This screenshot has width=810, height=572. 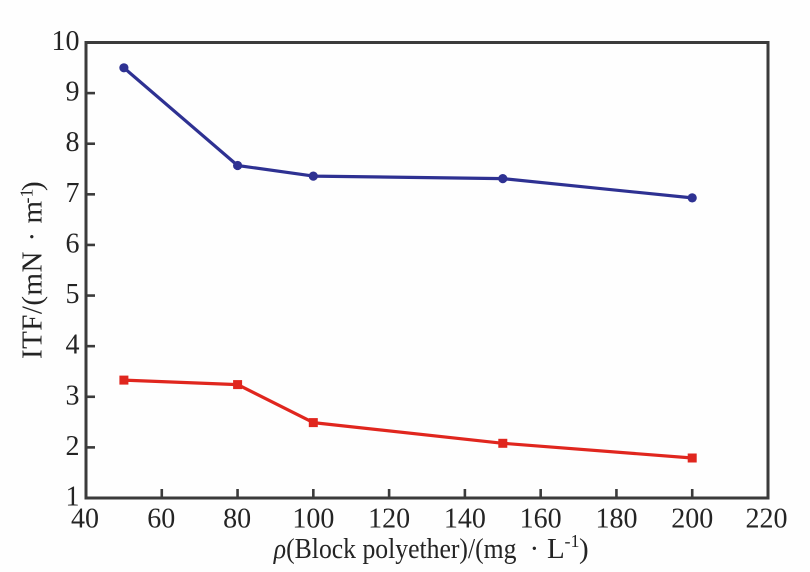 I want to click on svg-text: 160, so click(x=541, y=519).